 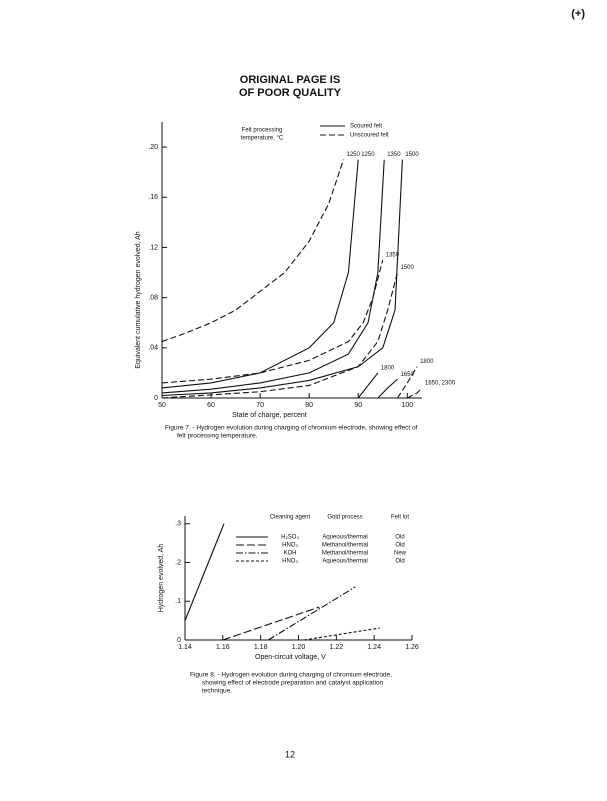 What do you see at coordinates (262, 139) in the screenshot?
I see `annotation: temperature, °C` at bounding box center [262, 139].